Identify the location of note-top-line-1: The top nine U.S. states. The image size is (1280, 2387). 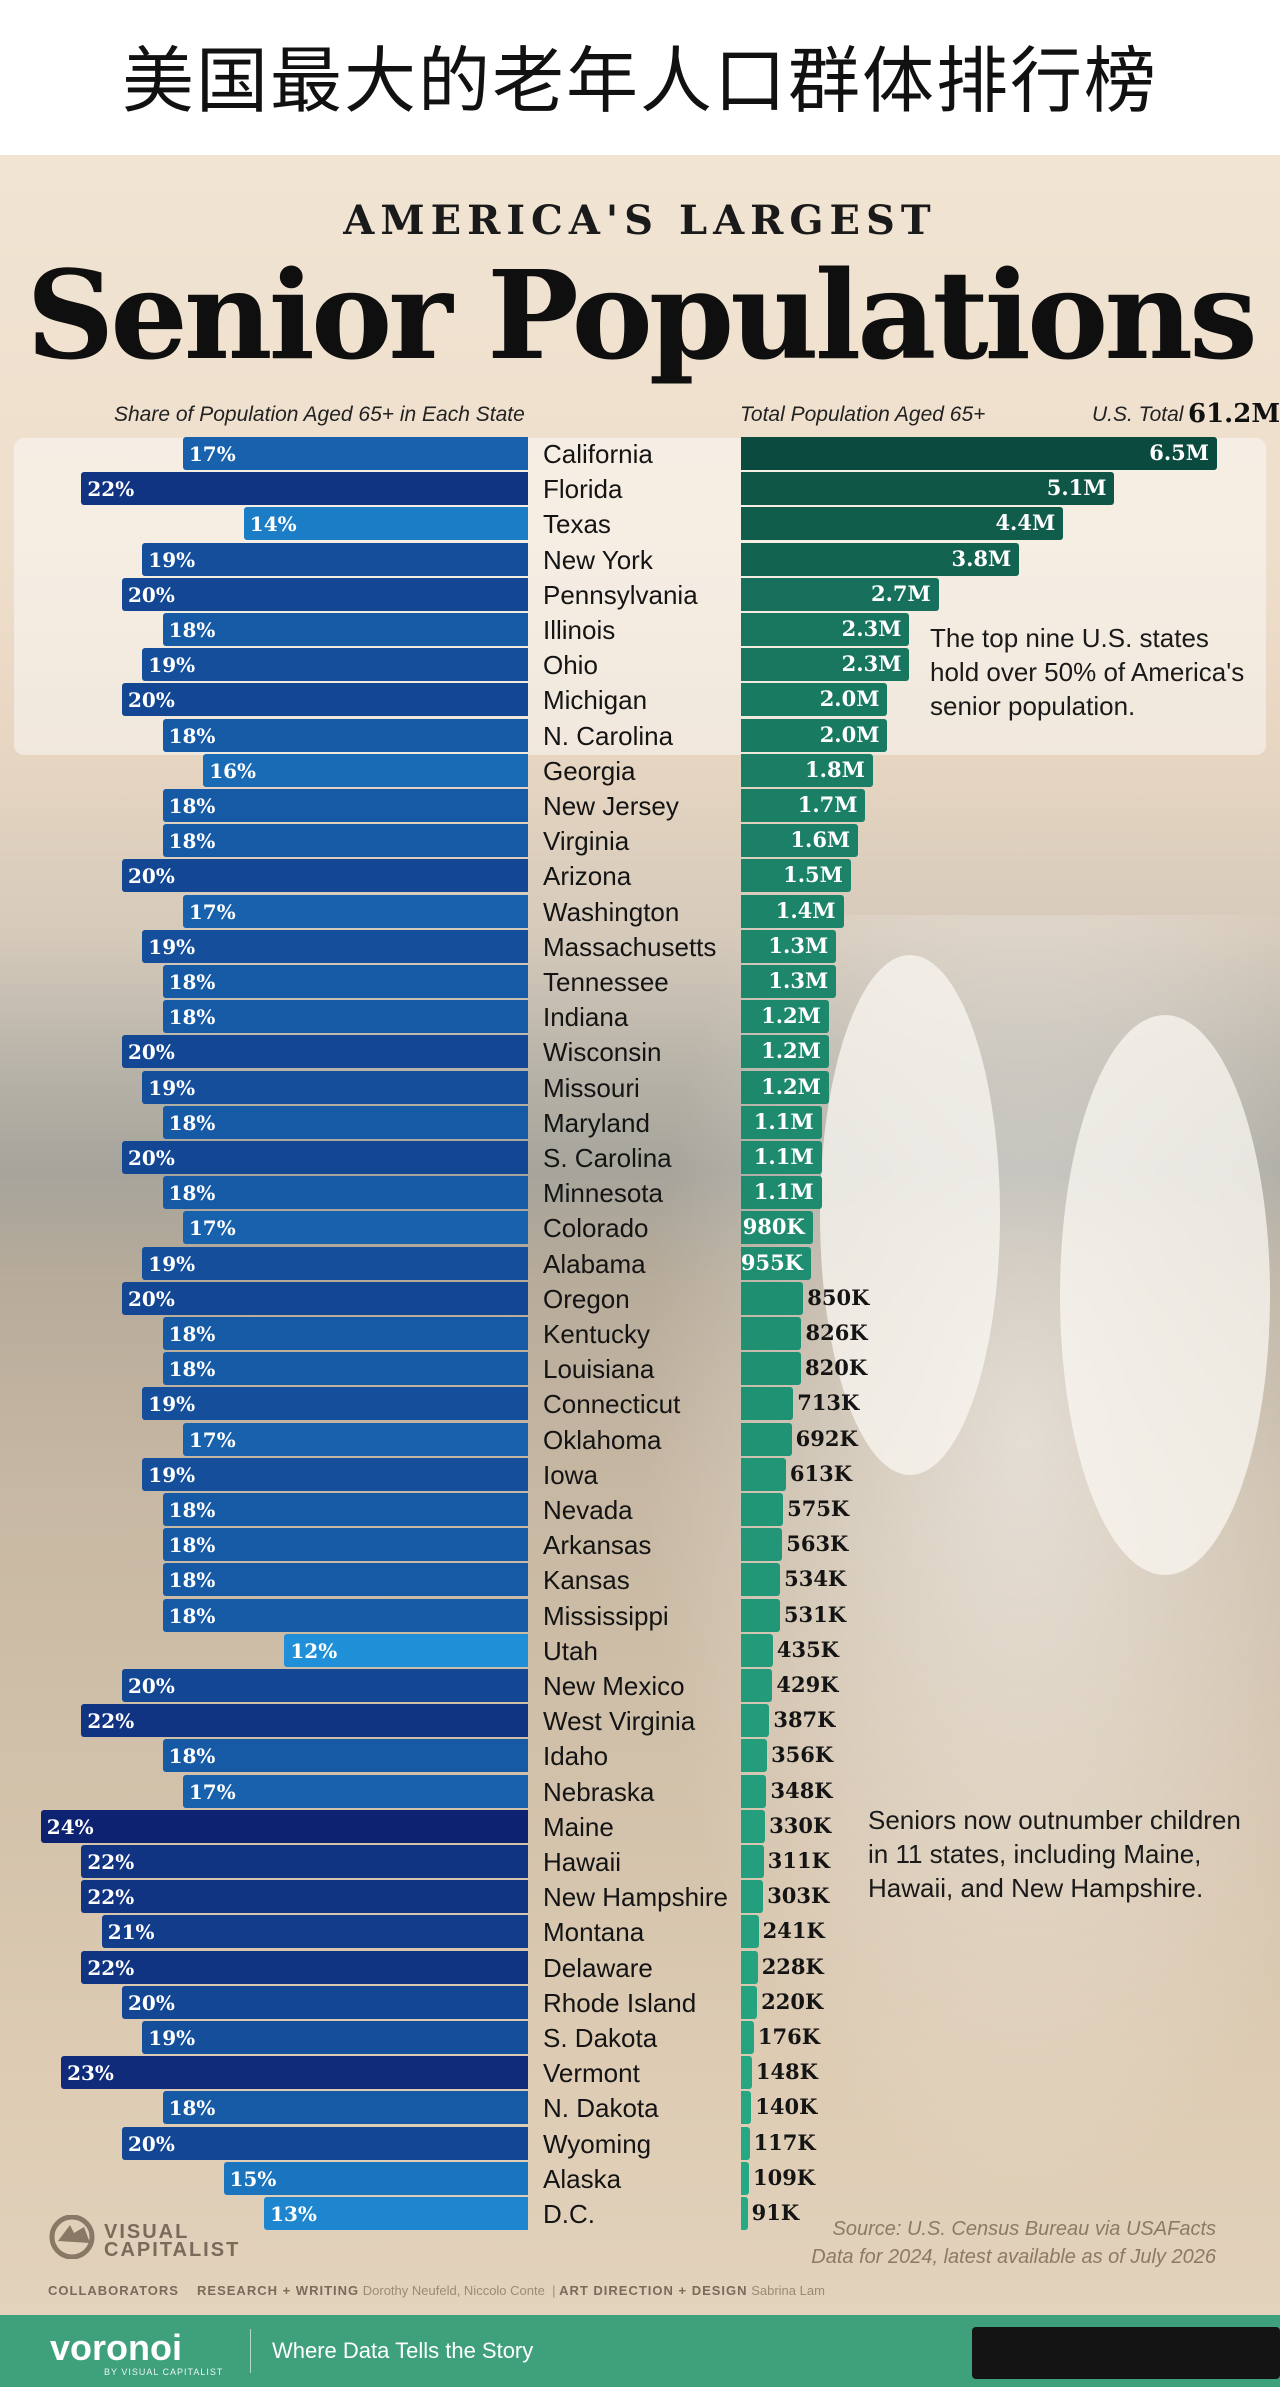
(1069, 638).